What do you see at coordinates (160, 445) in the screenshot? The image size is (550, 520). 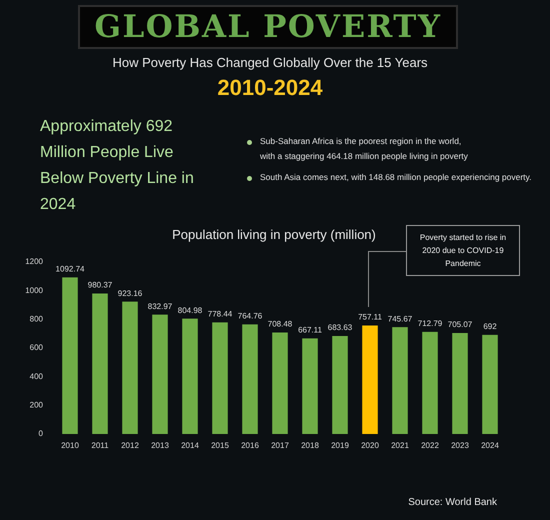 I see `x-tick-label: 2013` at bounding box center [160, 445].